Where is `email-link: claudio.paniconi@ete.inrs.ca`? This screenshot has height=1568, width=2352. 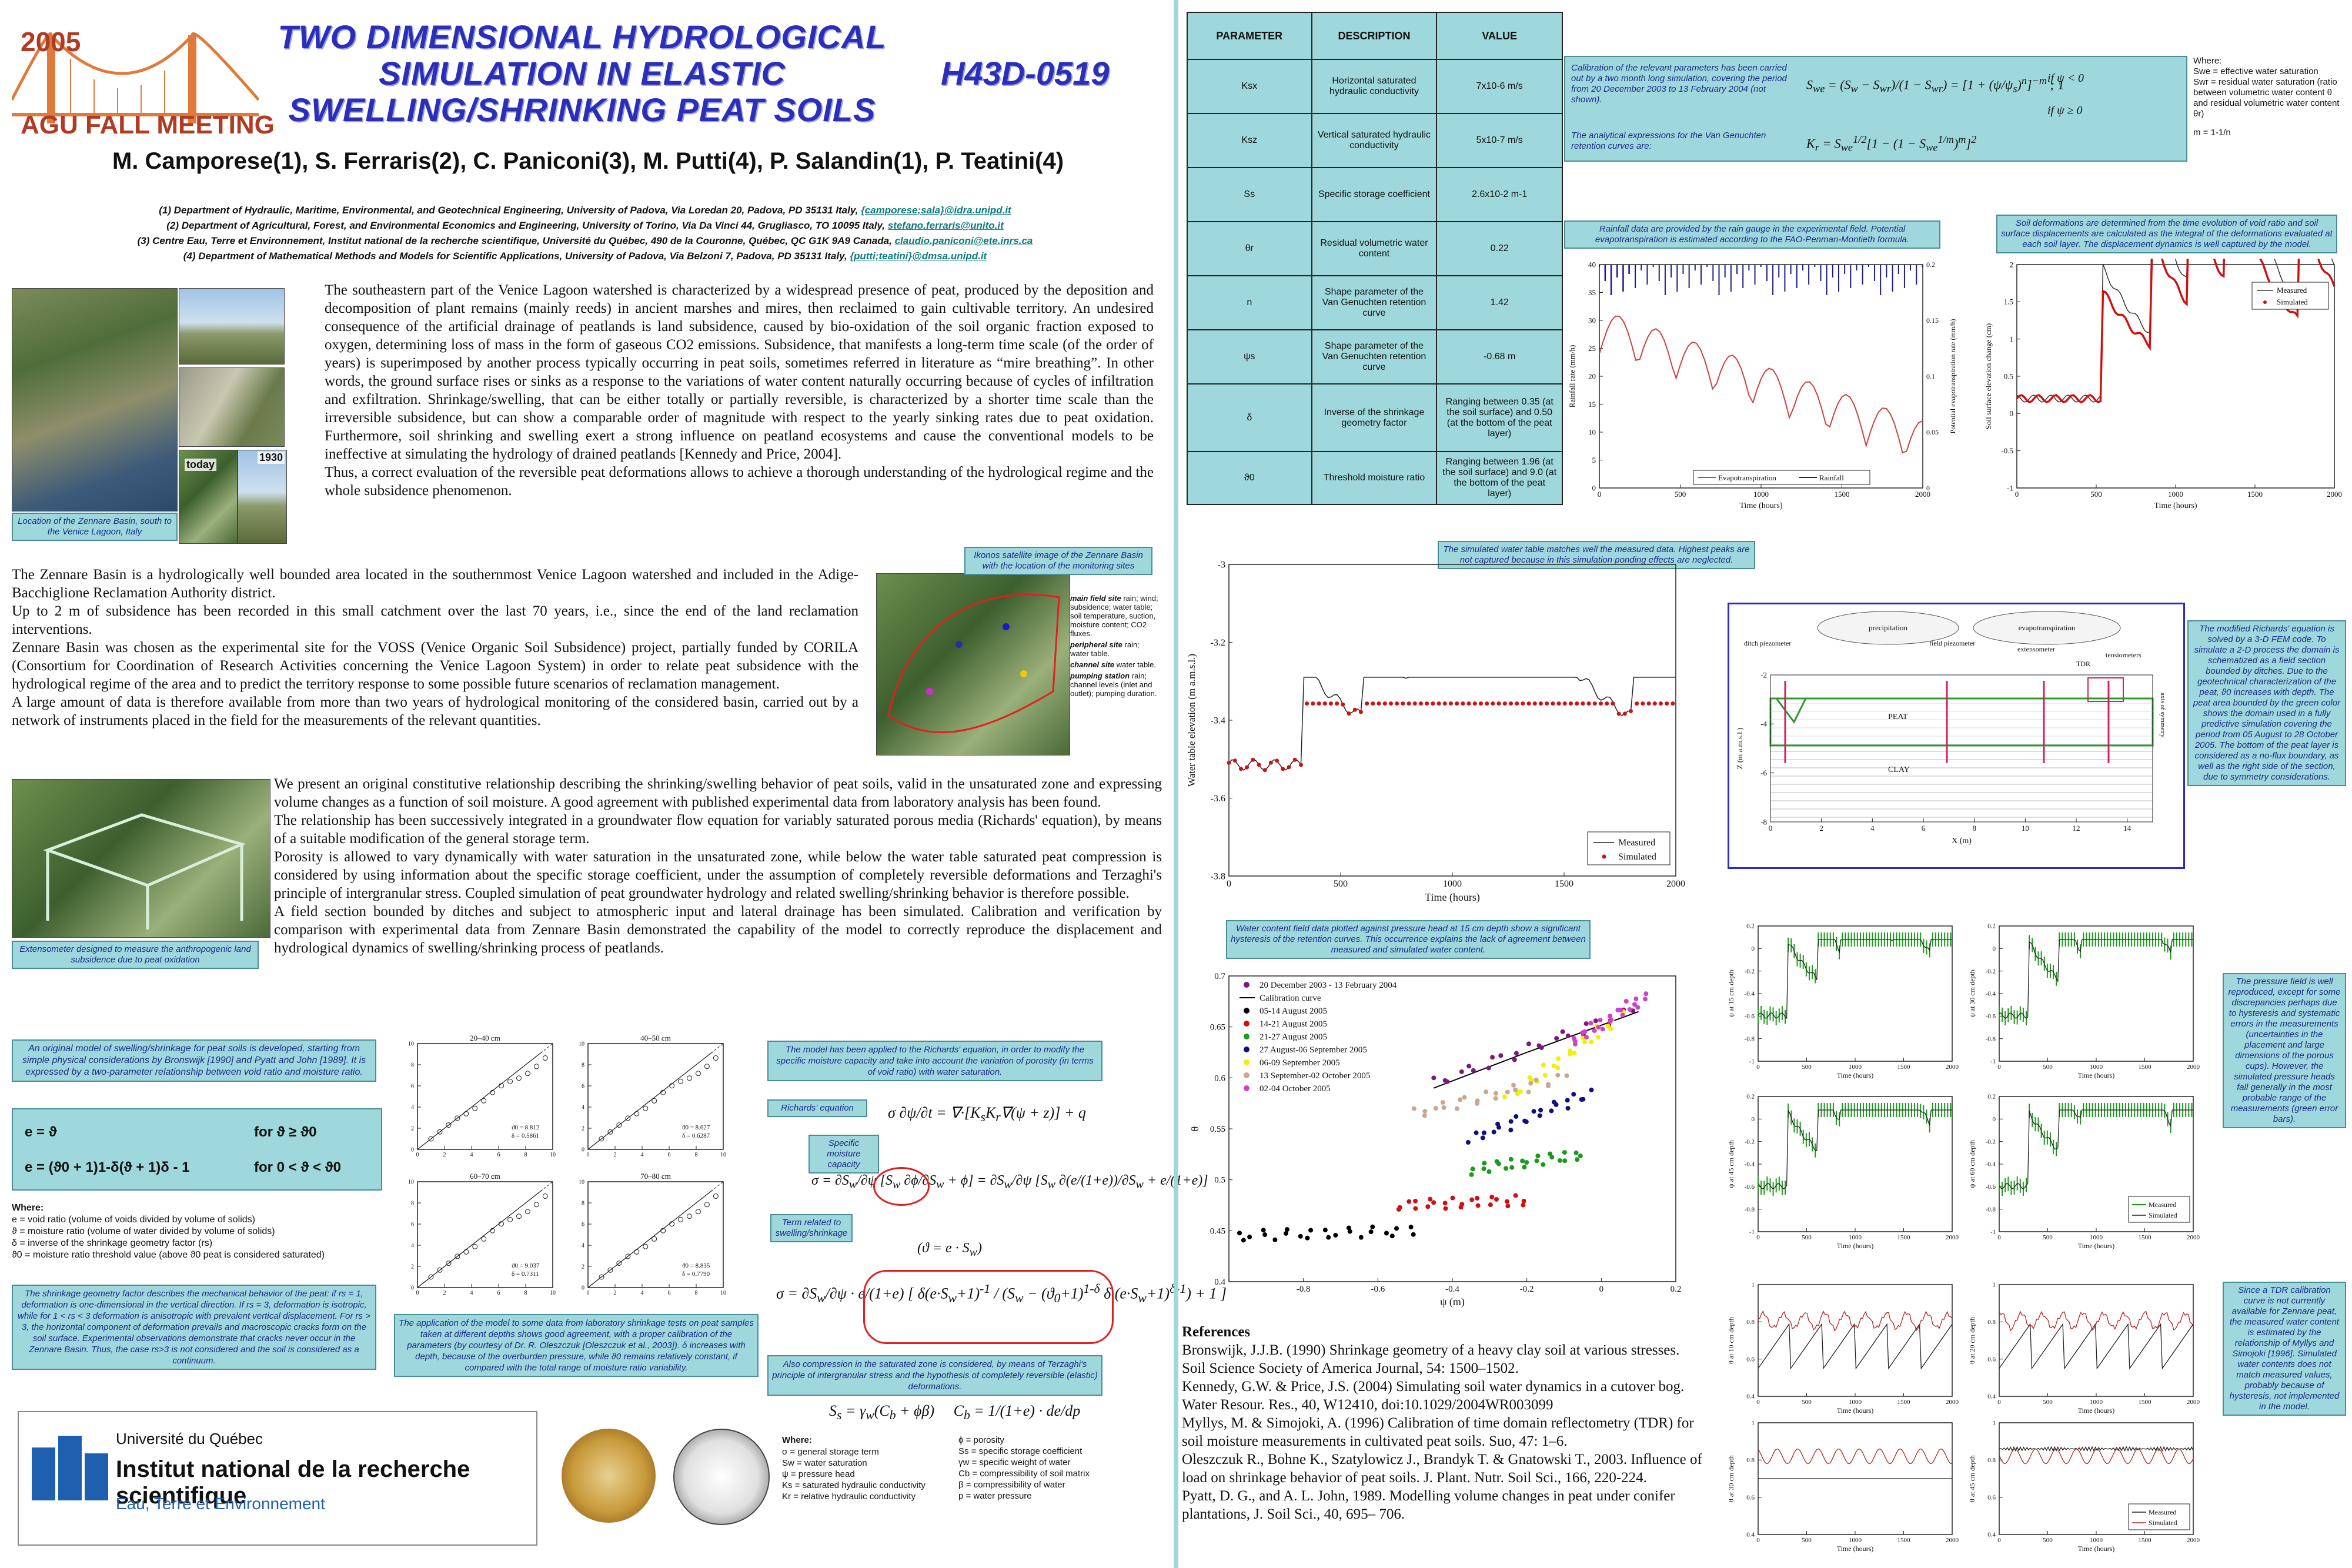 email-link: claudio.paniconi@ete.inrs.ca is located at coordinates (963, 240).